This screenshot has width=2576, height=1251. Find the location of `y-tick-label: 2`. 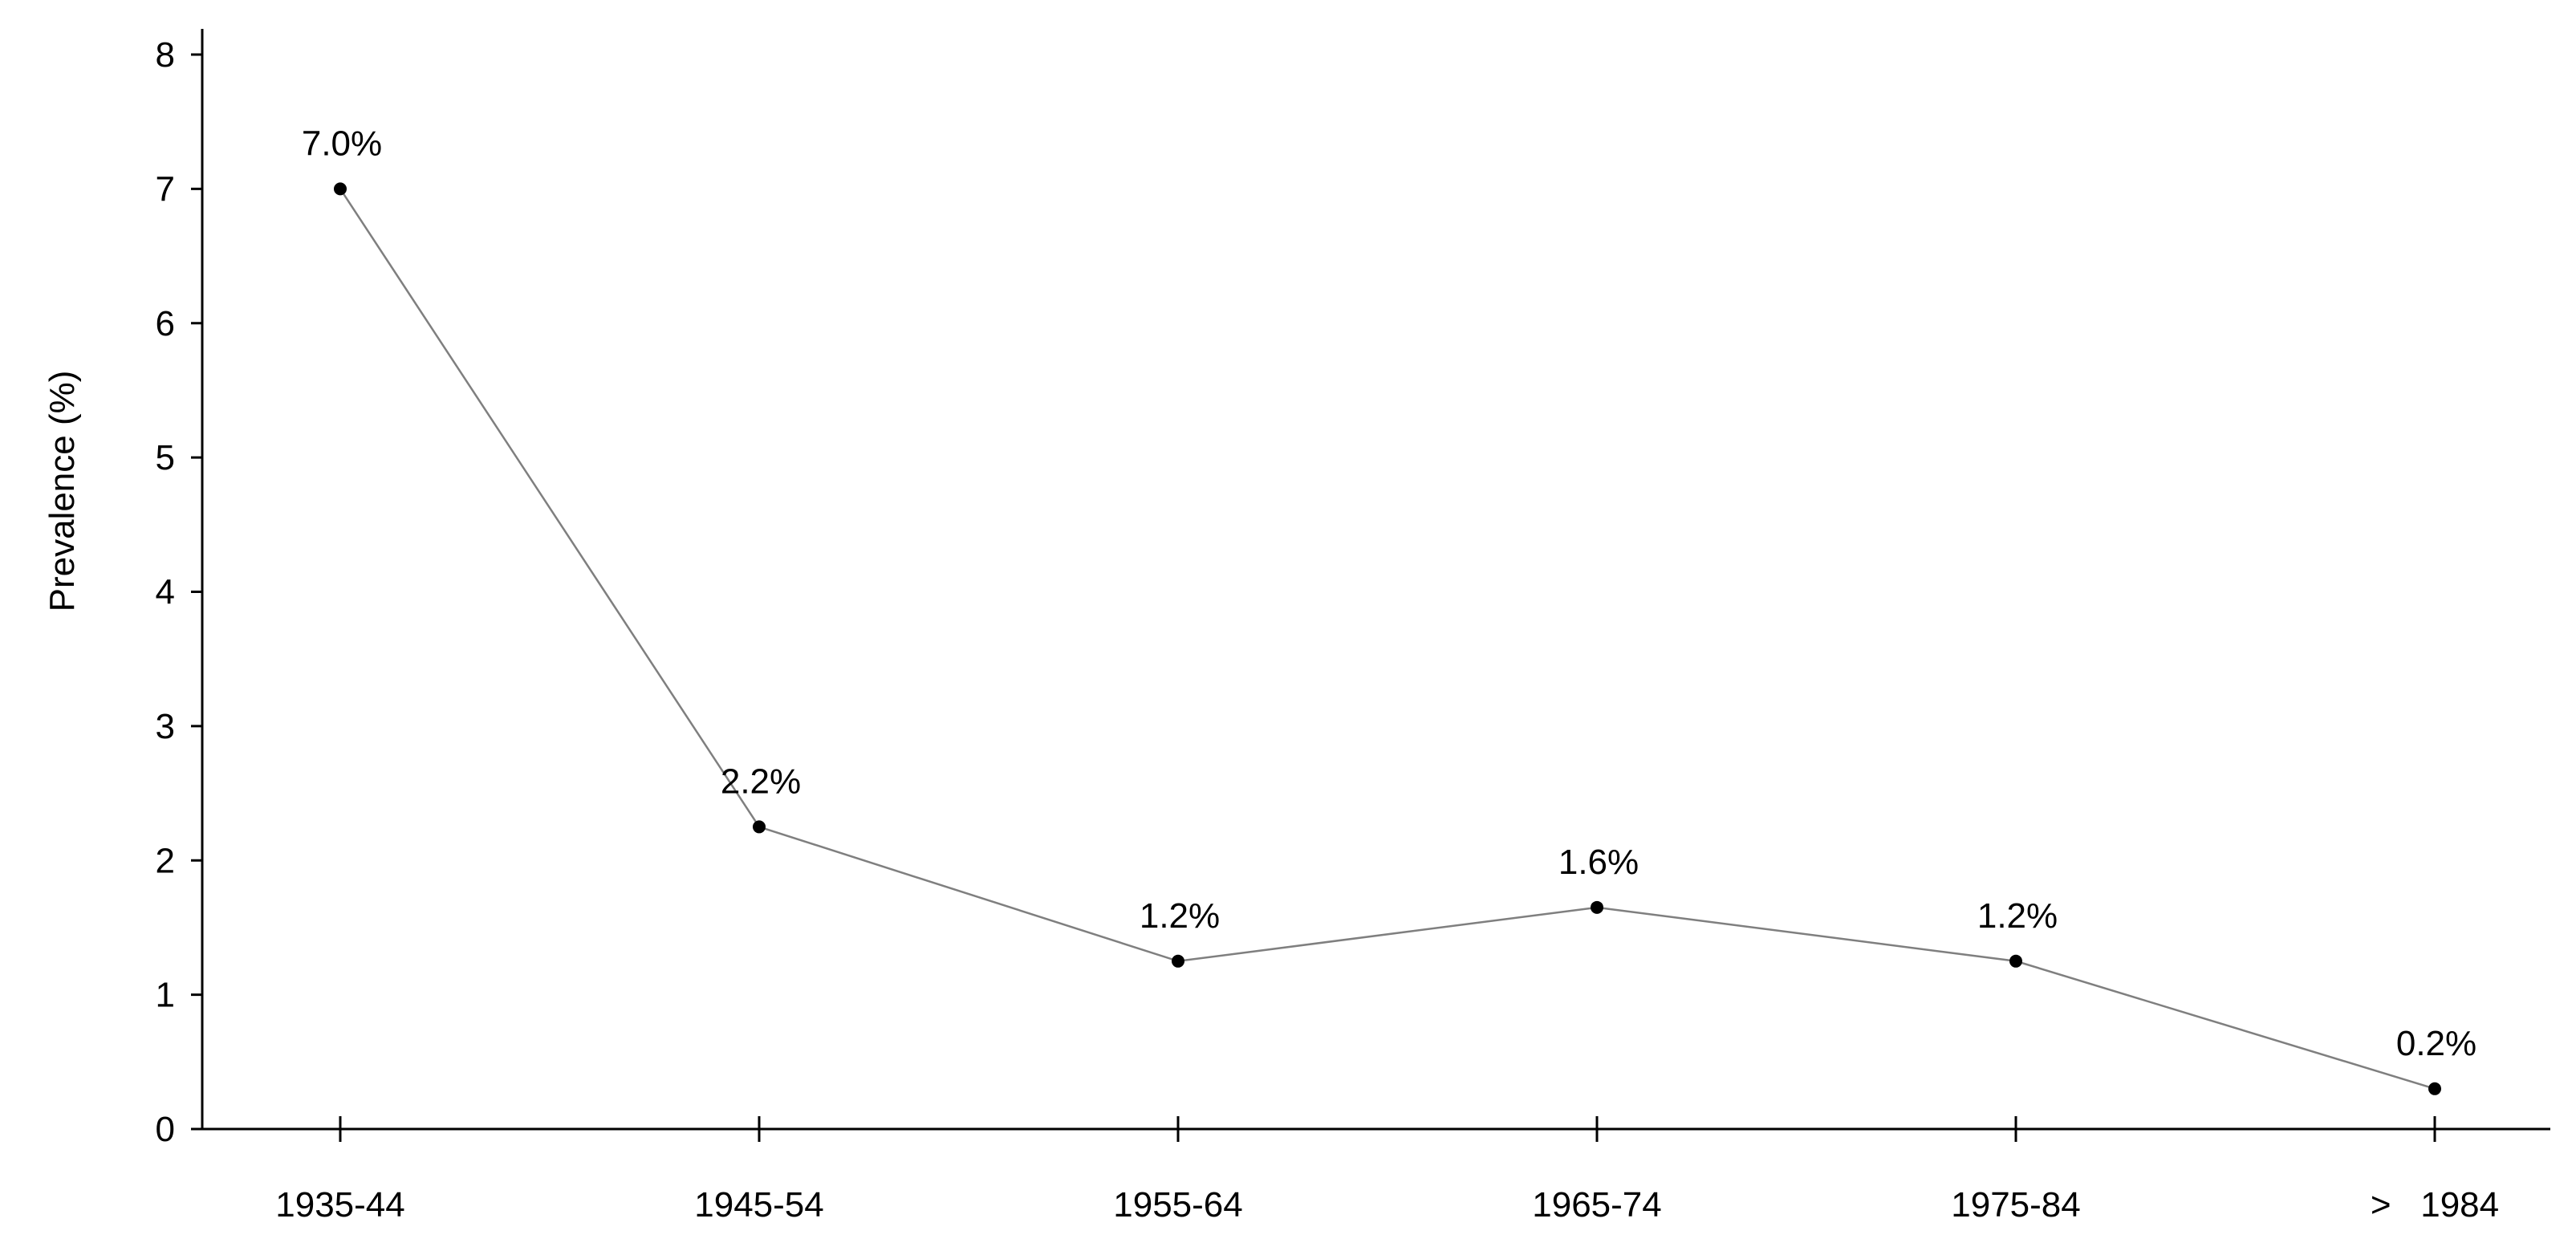

y-tick-label: 2 is located at coordinates (165, 860).